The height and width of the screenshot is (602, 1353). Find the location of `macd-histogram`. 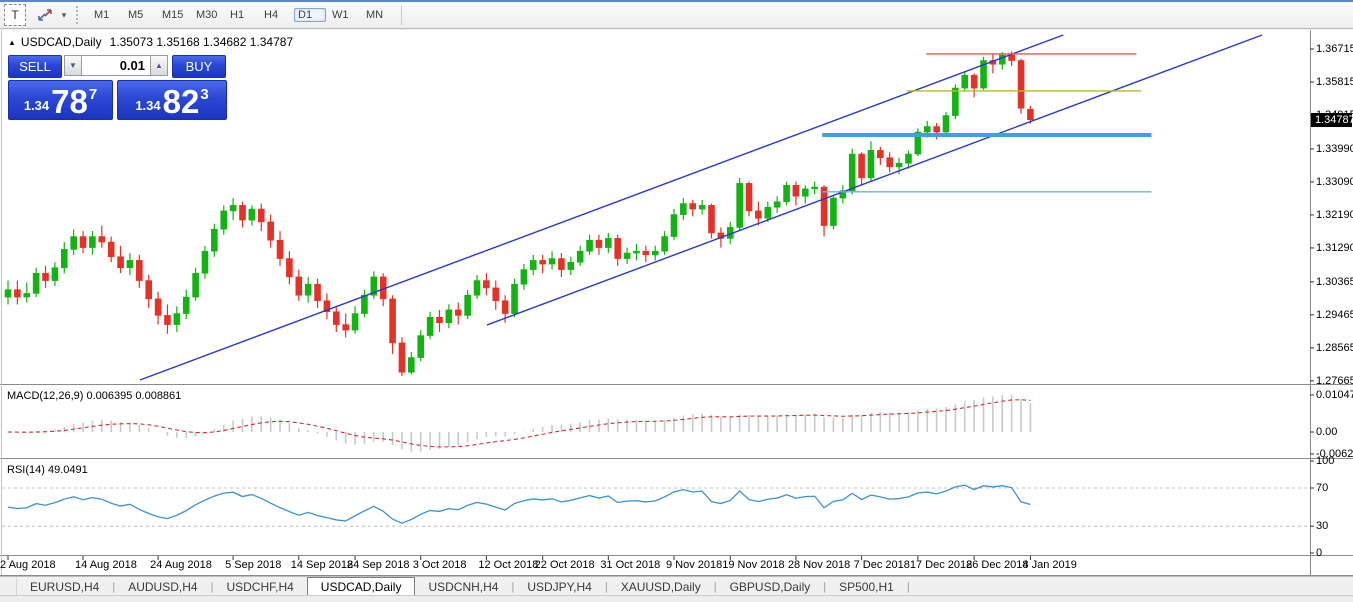

macd-histogram is located at coordinates (524, 423).